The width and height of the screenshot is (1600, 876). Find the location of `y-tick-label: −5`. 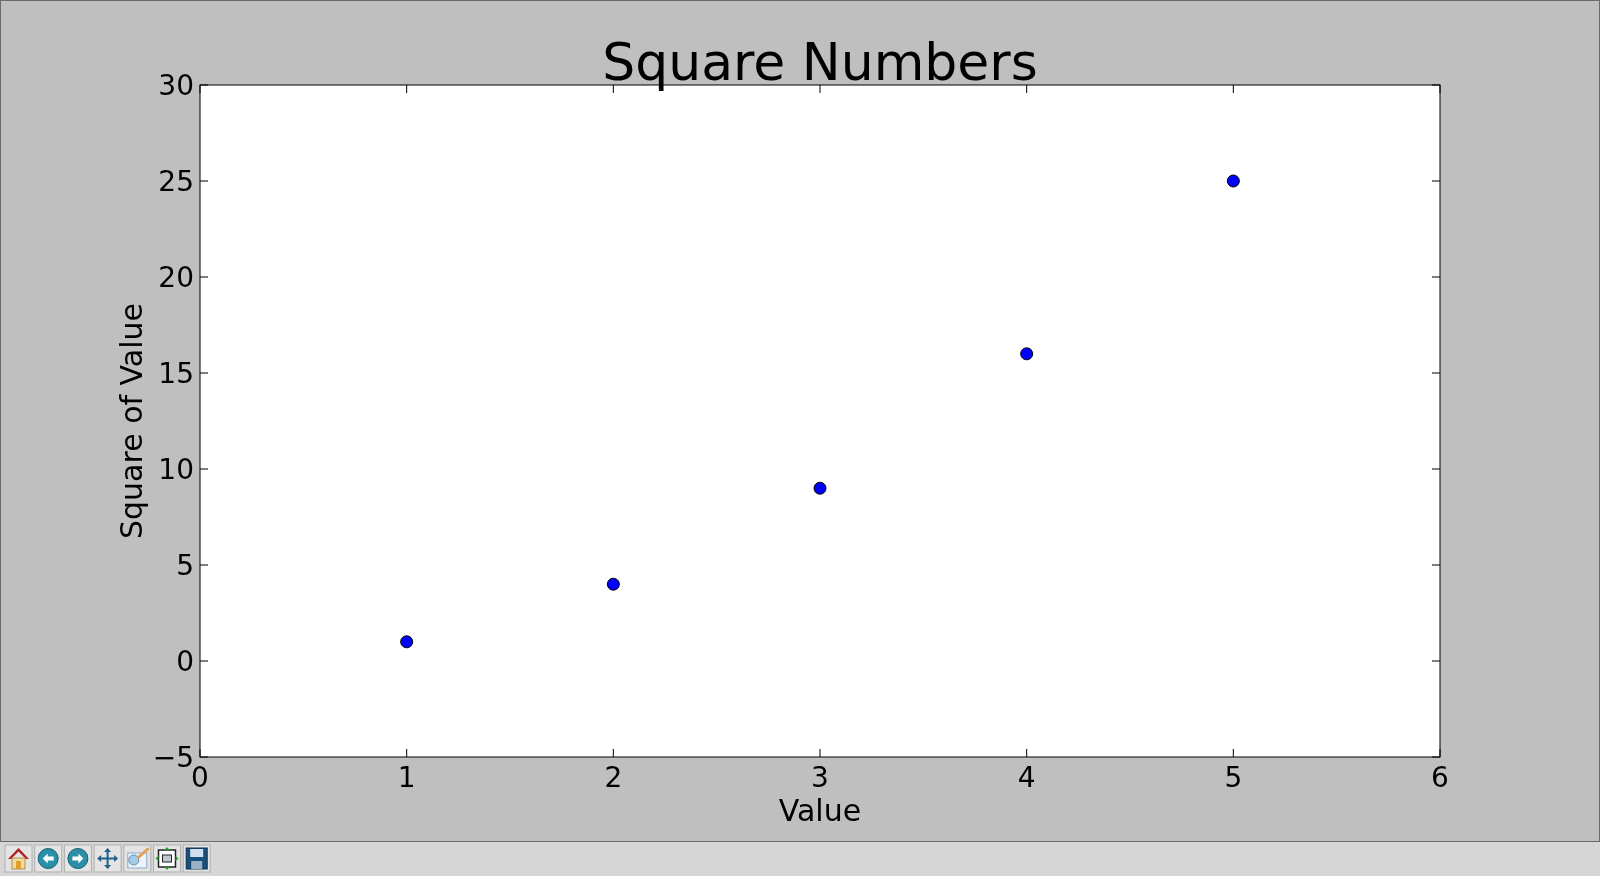

y-tick-label: −5 is located at coordinates (173, 758).